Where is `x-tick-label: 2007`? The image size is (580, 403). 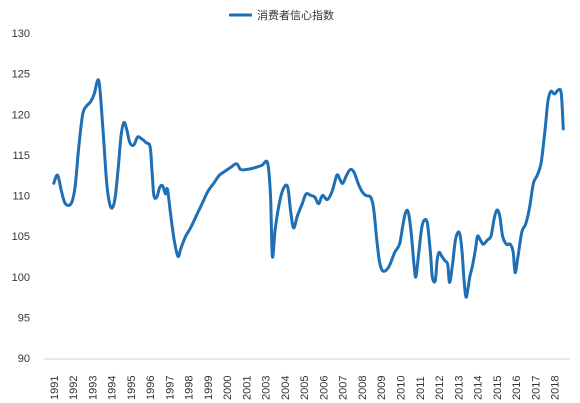 x-tick-label: 2007 is located at coordinates (344, 388).